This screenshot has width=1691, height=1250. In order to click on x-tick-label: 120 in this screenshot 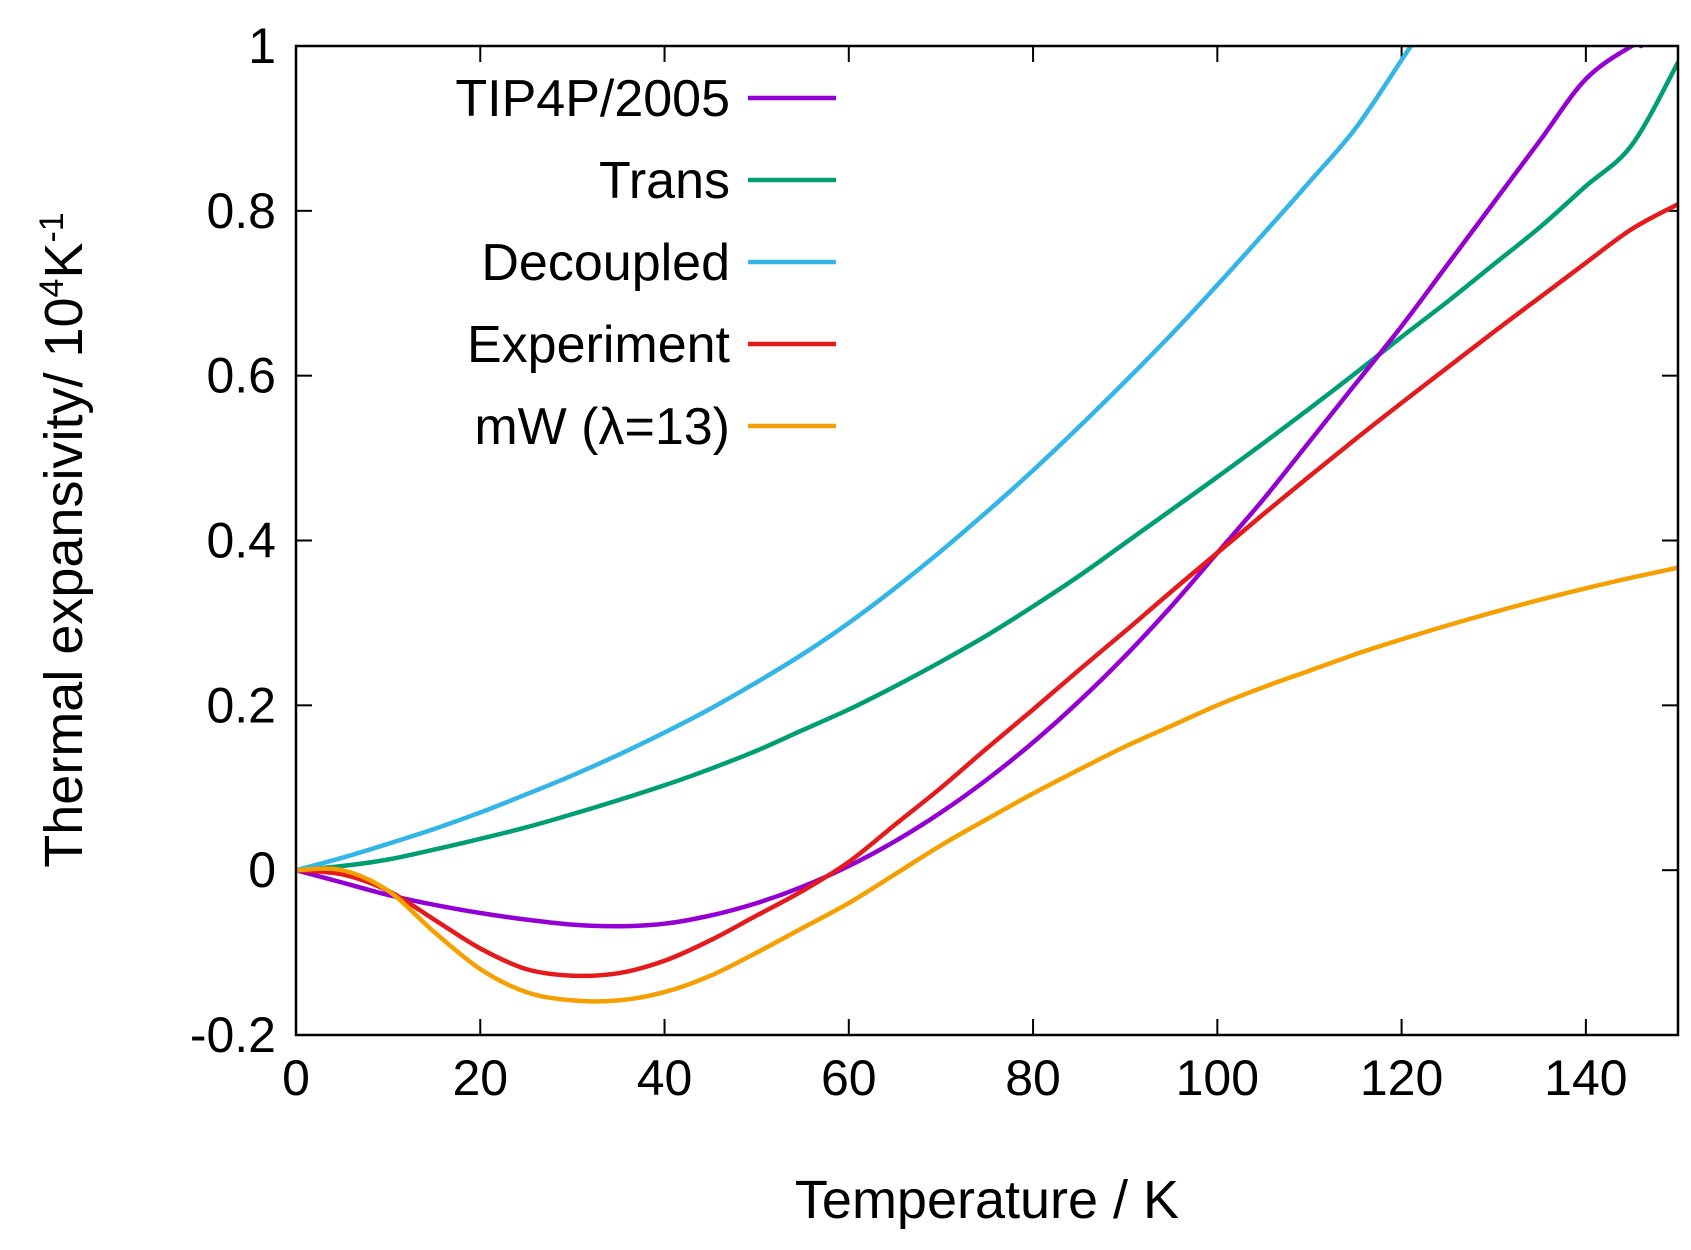, I will do `click(1401, 1078)`.